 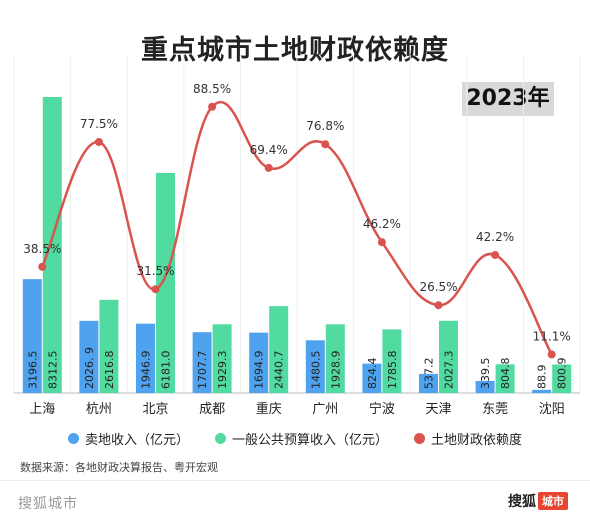 What do you see at coordinates (552, 409) in the screenshot?
I see `x-tick-label: 沈阳` at bounding box center [552, 409].